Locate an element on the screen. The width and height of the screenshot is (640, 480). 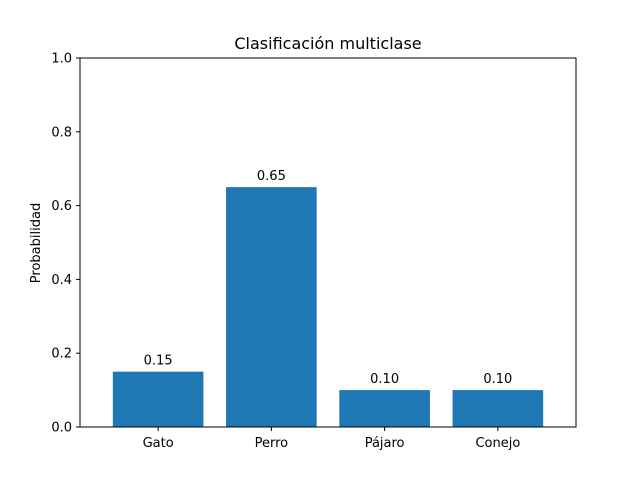
bar-conejo is located at coordinates (498, 408).